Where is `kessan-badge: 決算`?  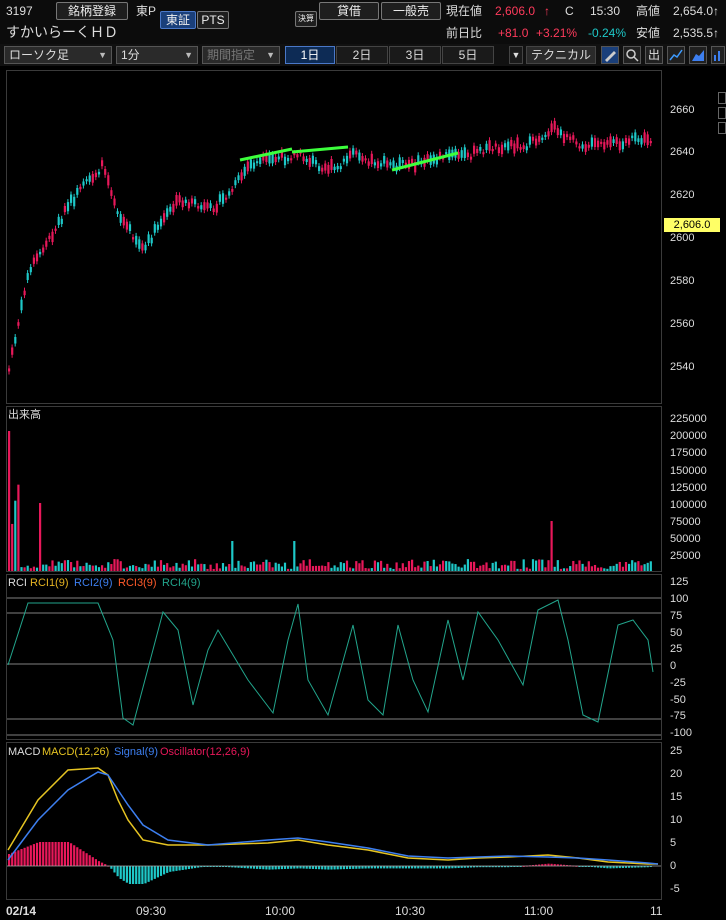
kessan-badge: 決算 is located at coordinates (306, 19).